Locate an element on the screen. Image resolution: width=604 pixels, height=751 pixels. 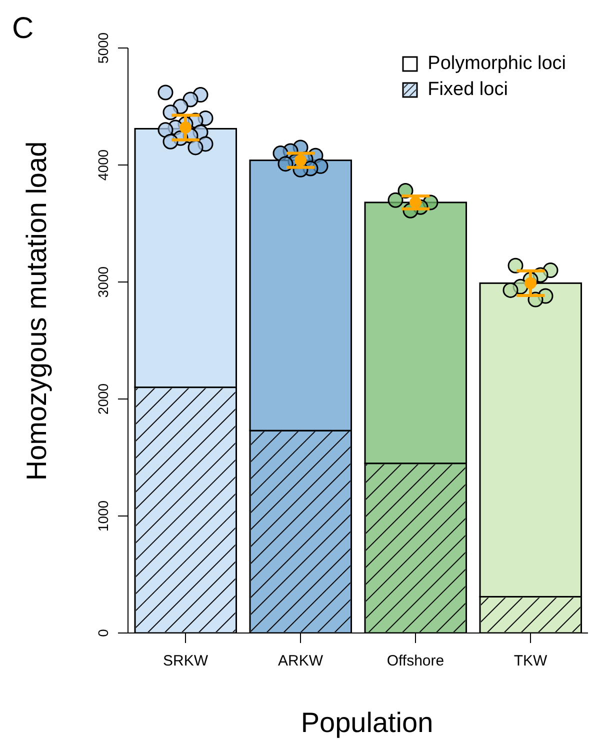
x-tick-label: SRKW is located at coordinates (186, 661).